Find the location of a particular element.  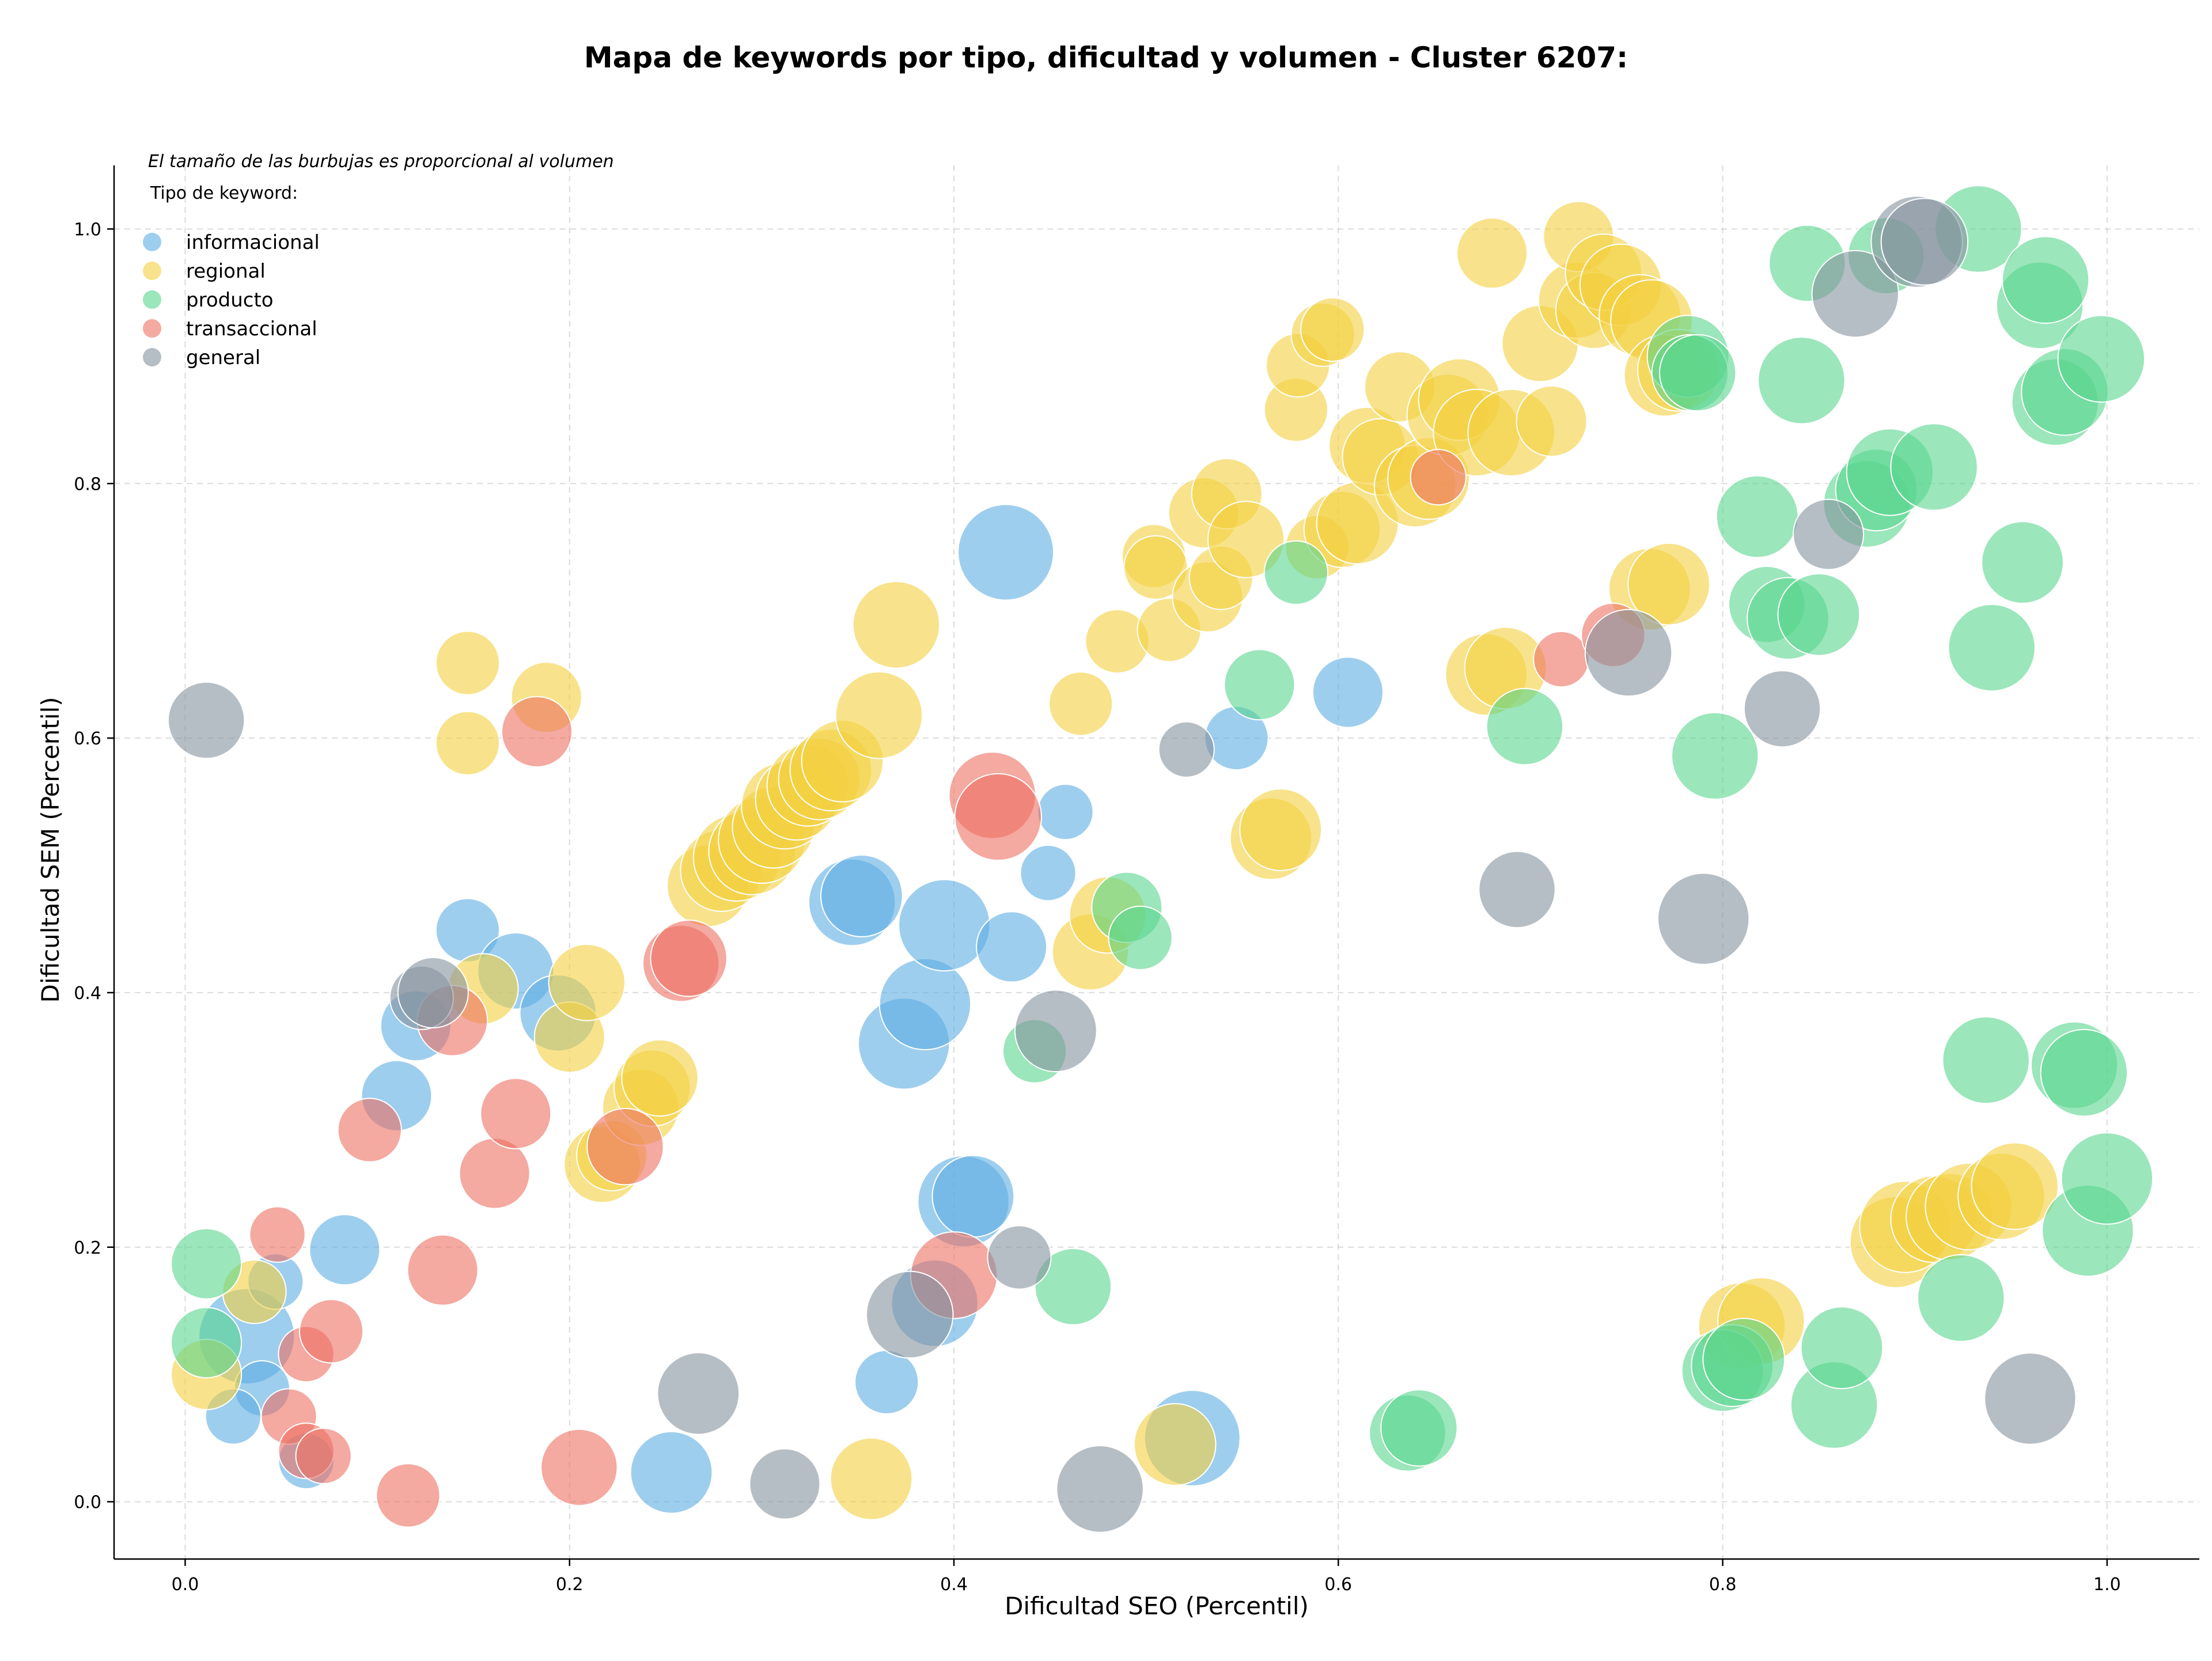

legend-item-general: general is located at coordinates (201, 357).